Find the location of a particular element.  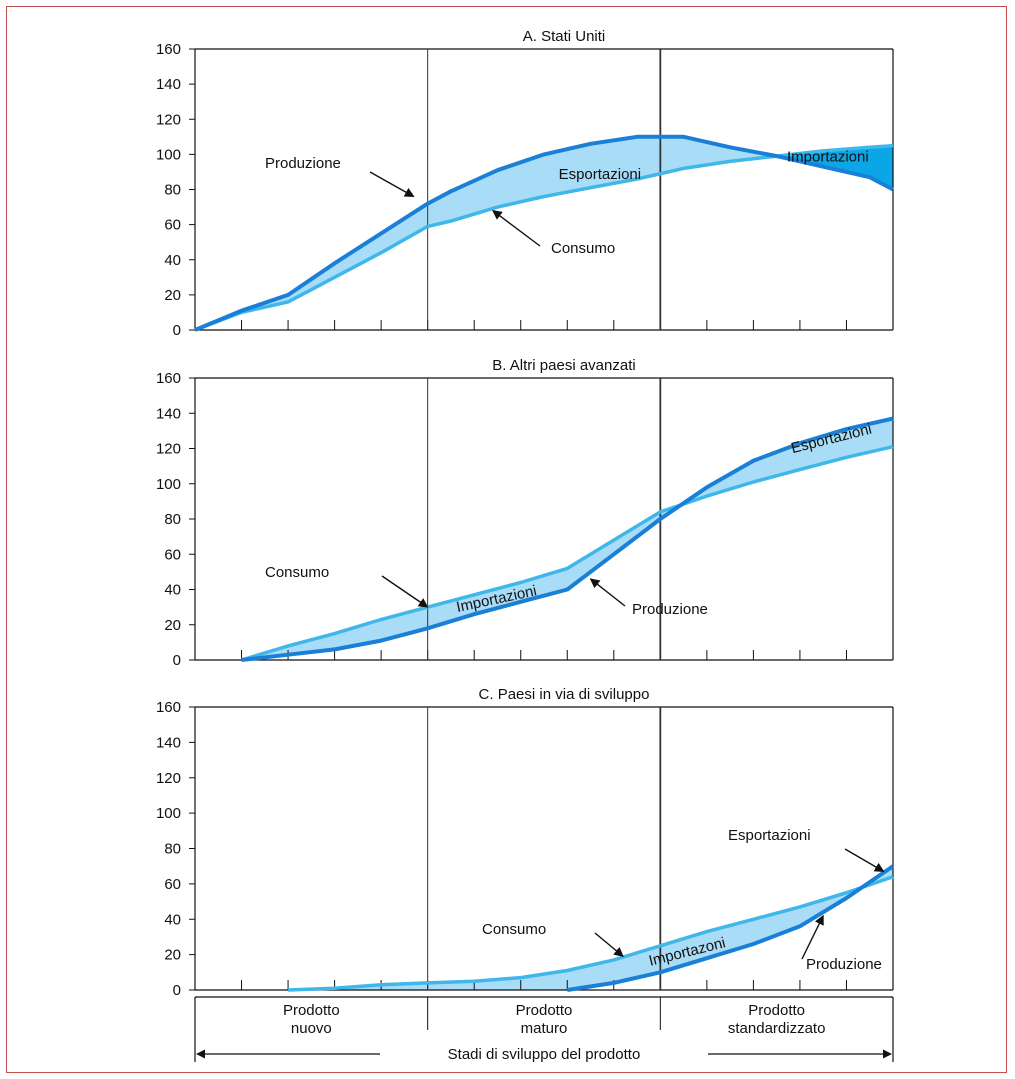

stage-label-standard-line1: Prodotto is located at coordinates (776, 1010).